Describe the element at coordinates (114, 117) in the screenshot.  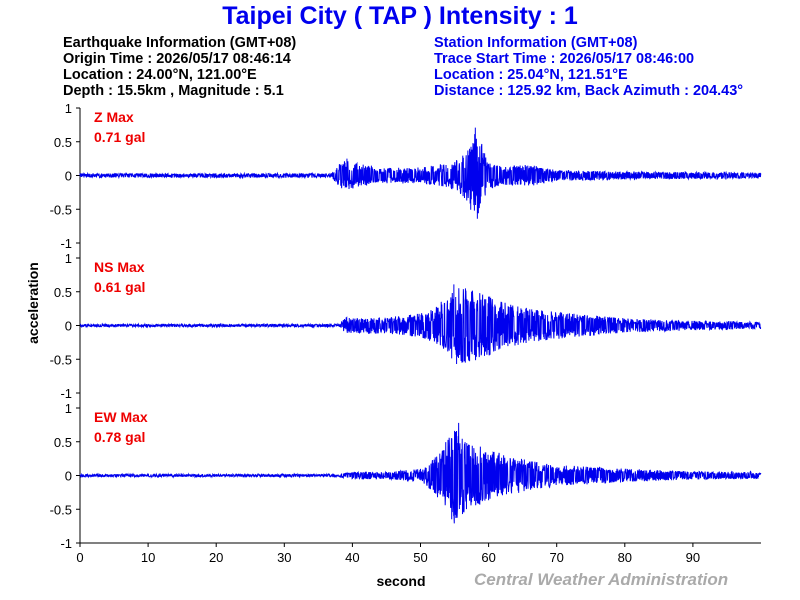
I see `channel-label-z: Z Max` at that location.